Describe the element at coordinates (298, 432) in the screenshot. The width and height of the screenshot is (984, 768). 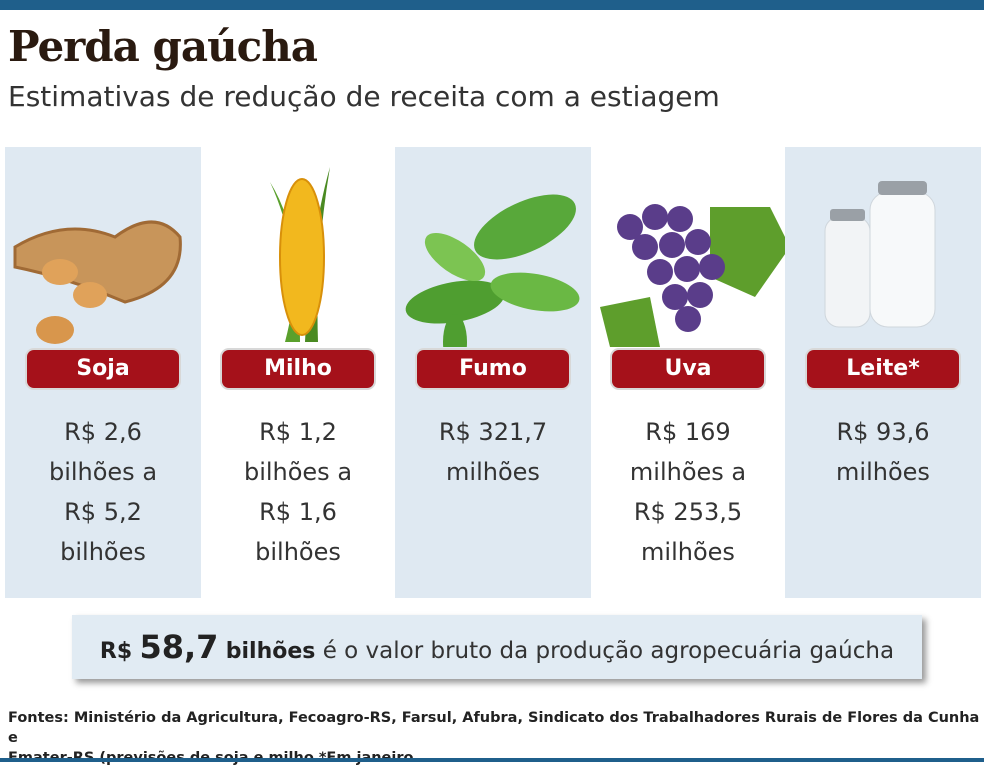
I see `estimate-line: R$ 1,2` at that location.